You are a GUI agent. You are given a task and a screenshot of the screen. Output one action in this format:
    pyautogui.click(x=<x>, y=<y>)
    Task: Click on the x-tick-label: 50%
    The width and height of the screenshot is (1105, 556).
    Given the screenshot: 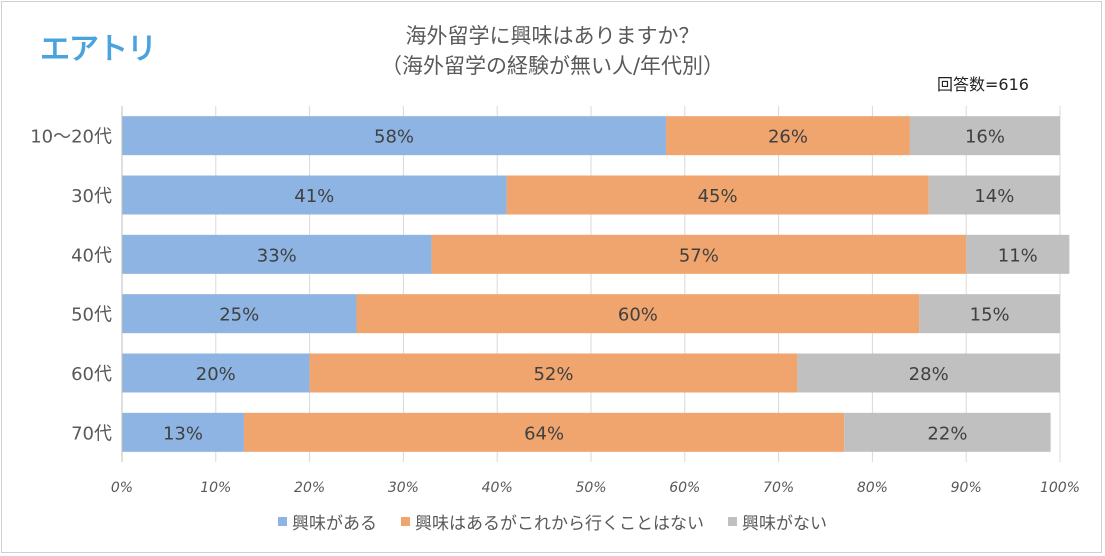 What is the action you would take?
    pyautogui.click(x=590, y=488)
    